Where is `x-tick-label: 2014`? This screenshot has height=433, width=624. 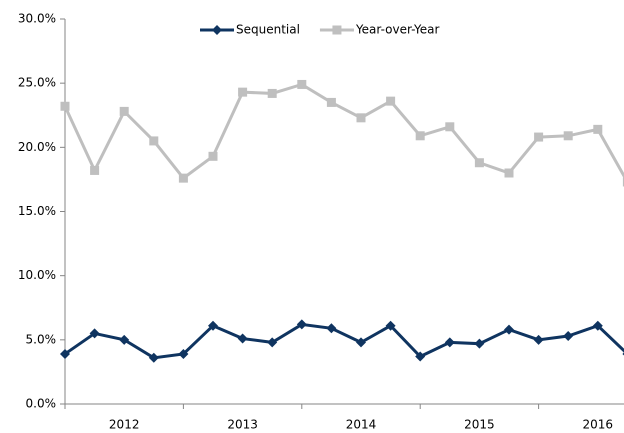
x-tick-label: 2014 is located at coordinates (361, 425).